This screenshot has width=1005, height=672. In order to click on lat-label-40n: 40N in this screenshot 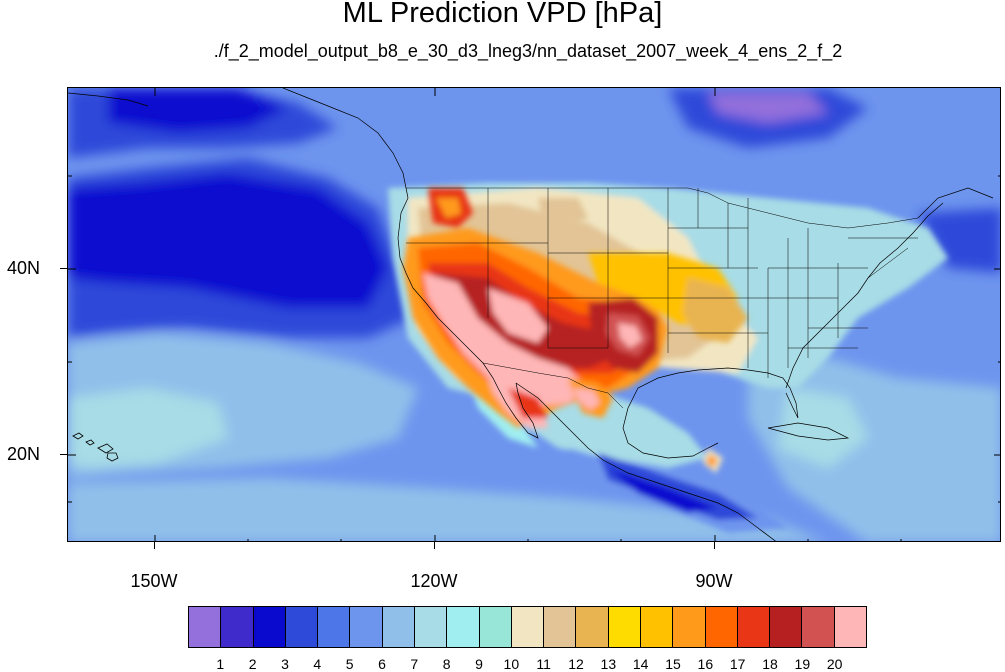, I will do `click(23, 268)`.